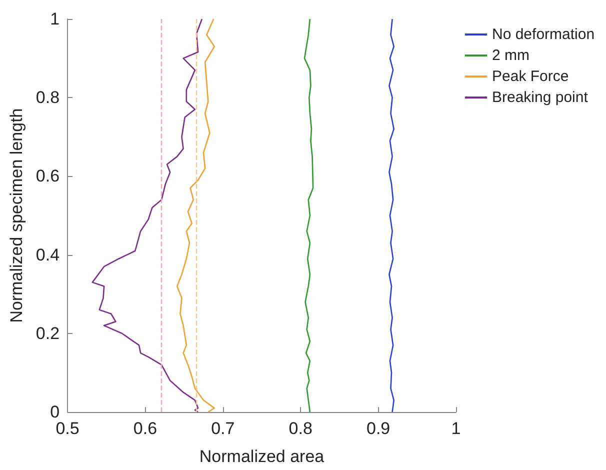 Image resolution: width=606 pixels, height=470 pixels. Describe the element at coordinates (540, 97) in the screenshot. I see `legend-label: Breaking point` at that location.